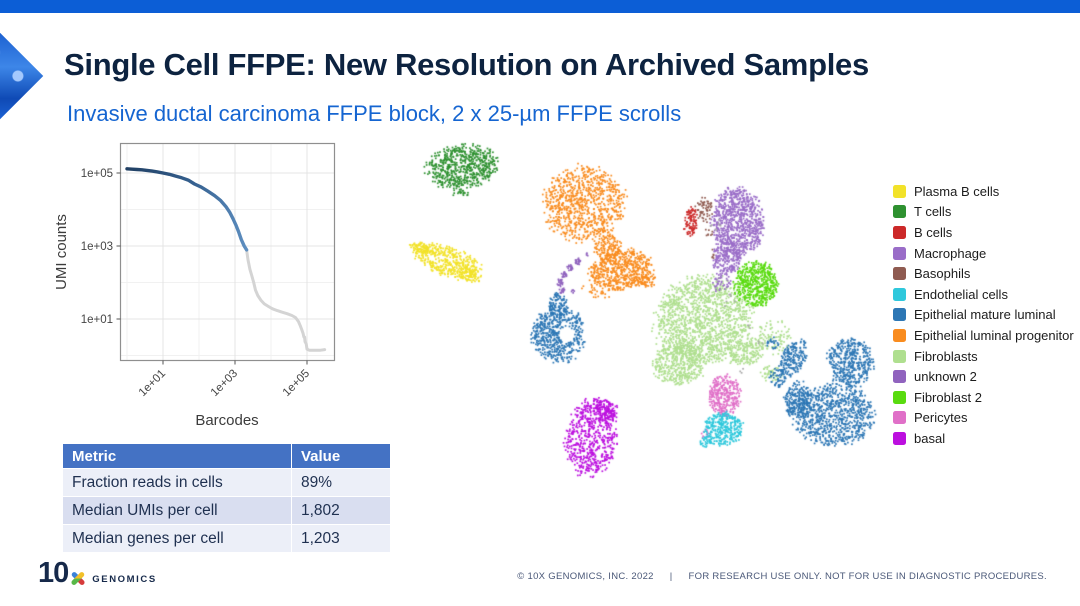 The width and height of the screenshot is (1080, 606). Describe the element at coordinates (983, 232) in the screenshot. I see `legend-item: B cells` at that location.